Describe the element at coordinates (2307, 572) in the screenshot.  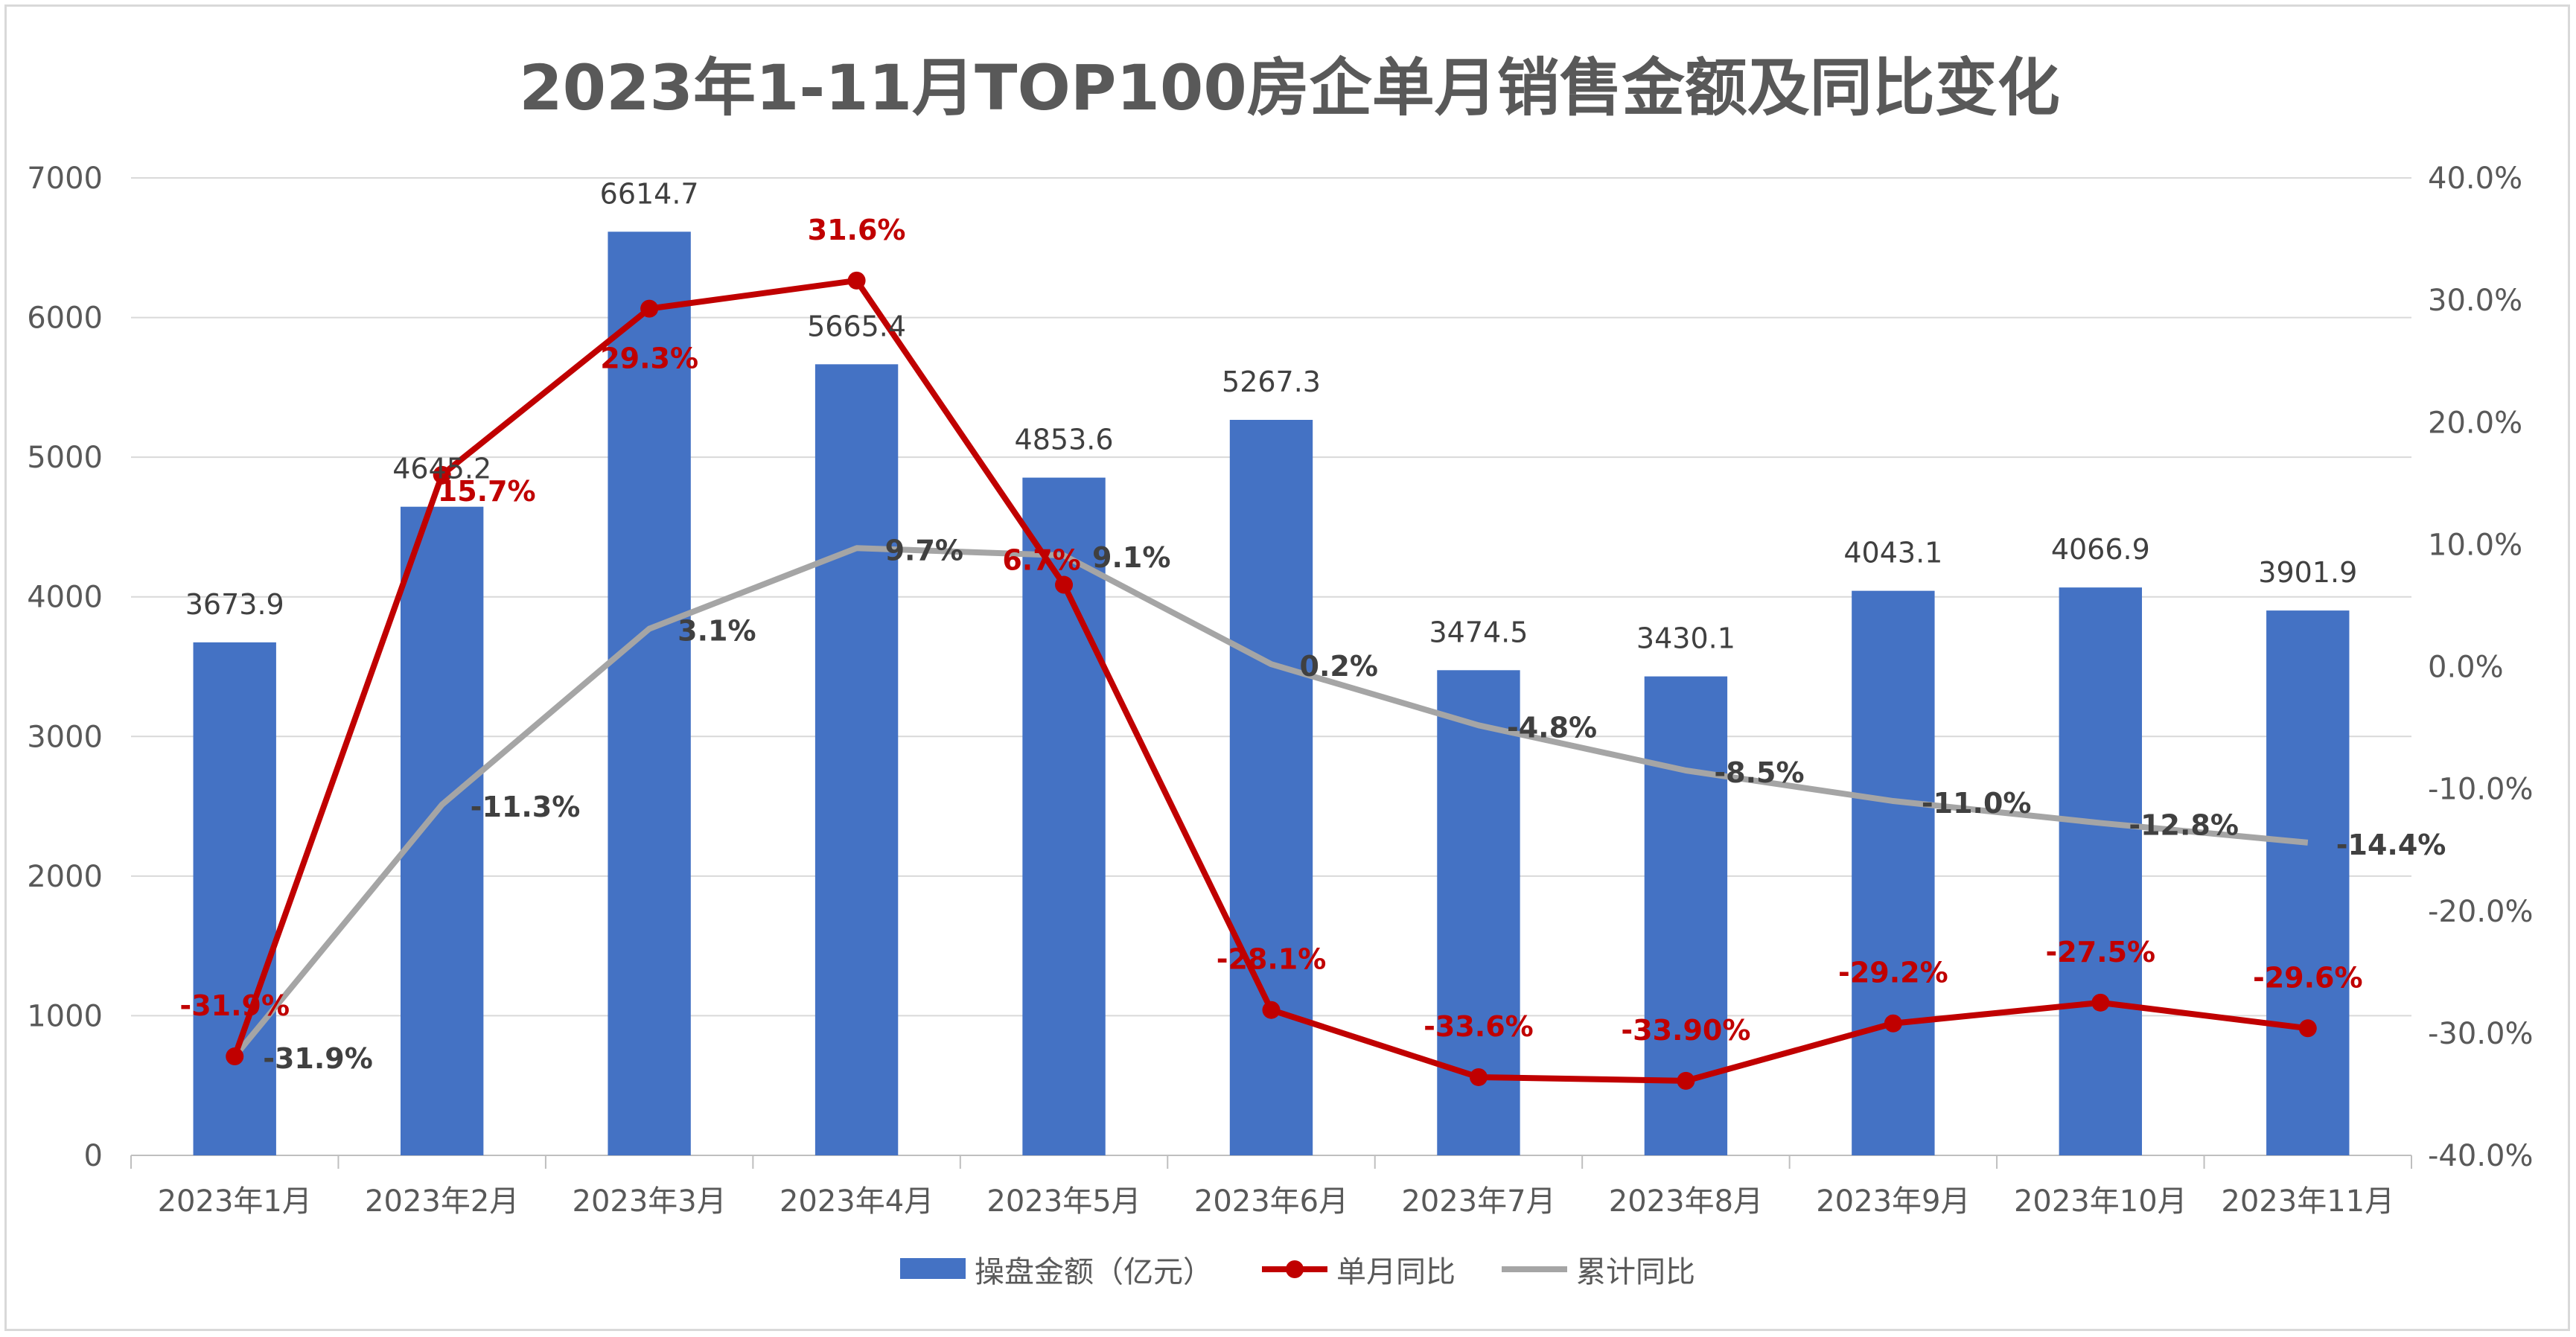
I see `bar-value-label: 3901.9` at that location.